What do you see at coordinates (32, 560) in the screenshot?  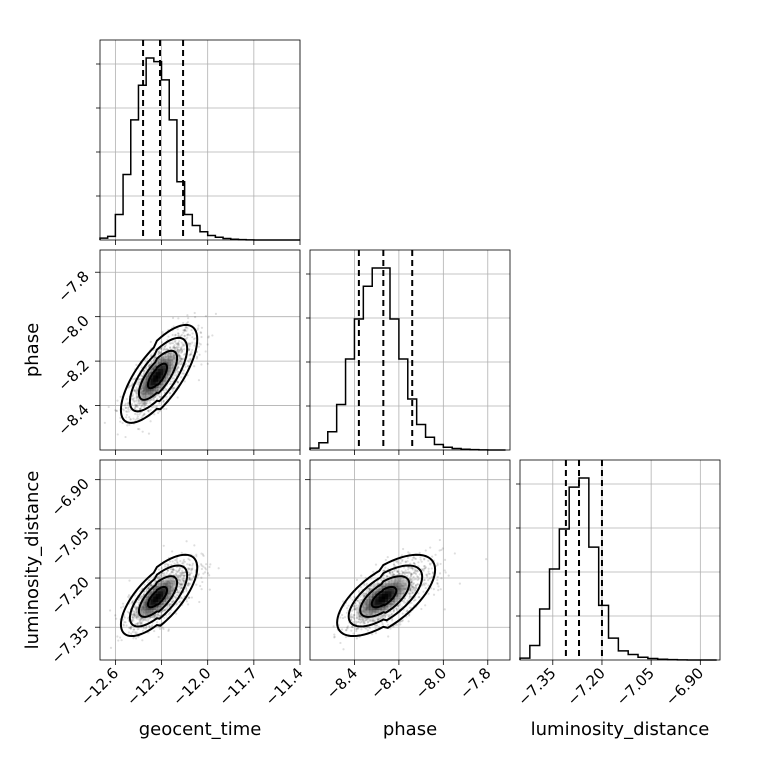 I see `ylabel-luminosity_distance: luminosity_distance` at bounding box center [32, 560].